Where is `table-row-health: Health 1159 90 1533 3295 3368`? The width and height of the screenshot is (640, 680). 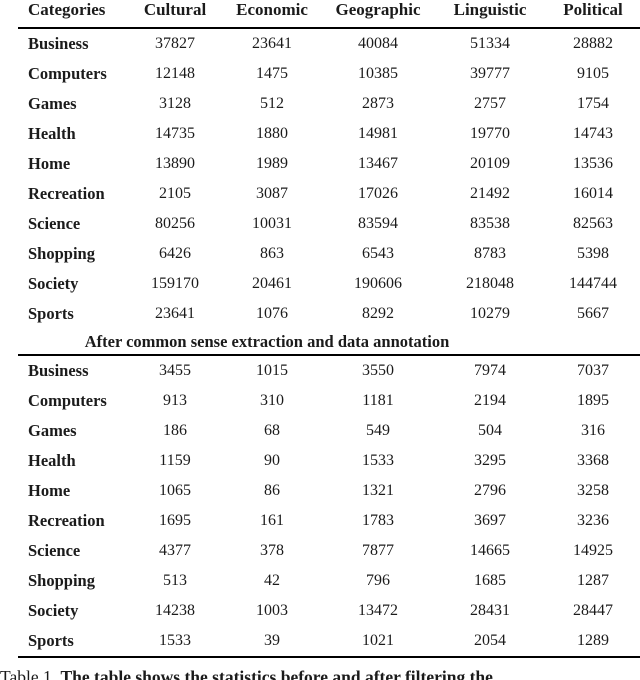
table-row-health: Health 1159 90 1533 3295 3368 is located at coordinates (329, 461).